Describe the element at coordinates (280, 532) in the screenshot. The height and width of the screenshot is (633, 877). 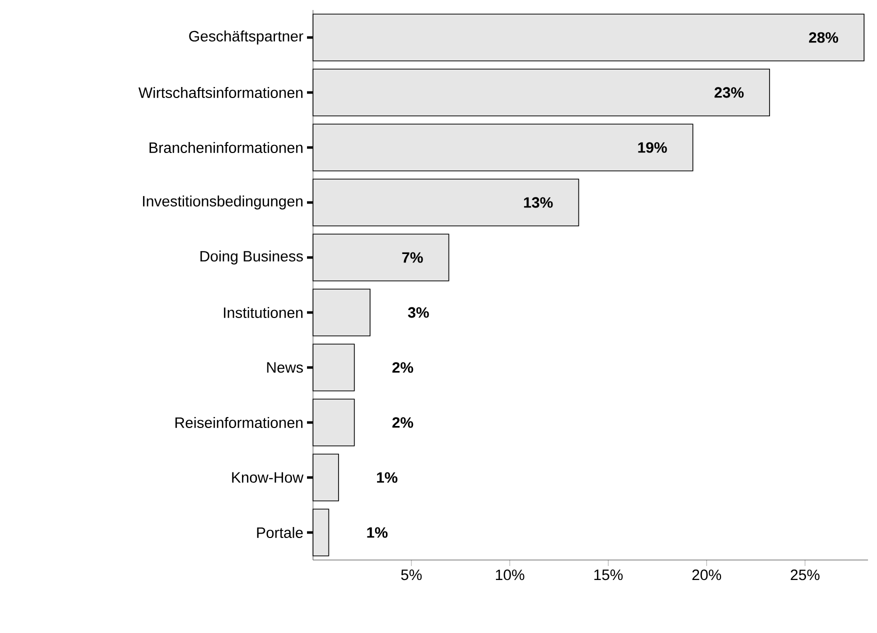
I see `y-tick-label: Portale` at that location.